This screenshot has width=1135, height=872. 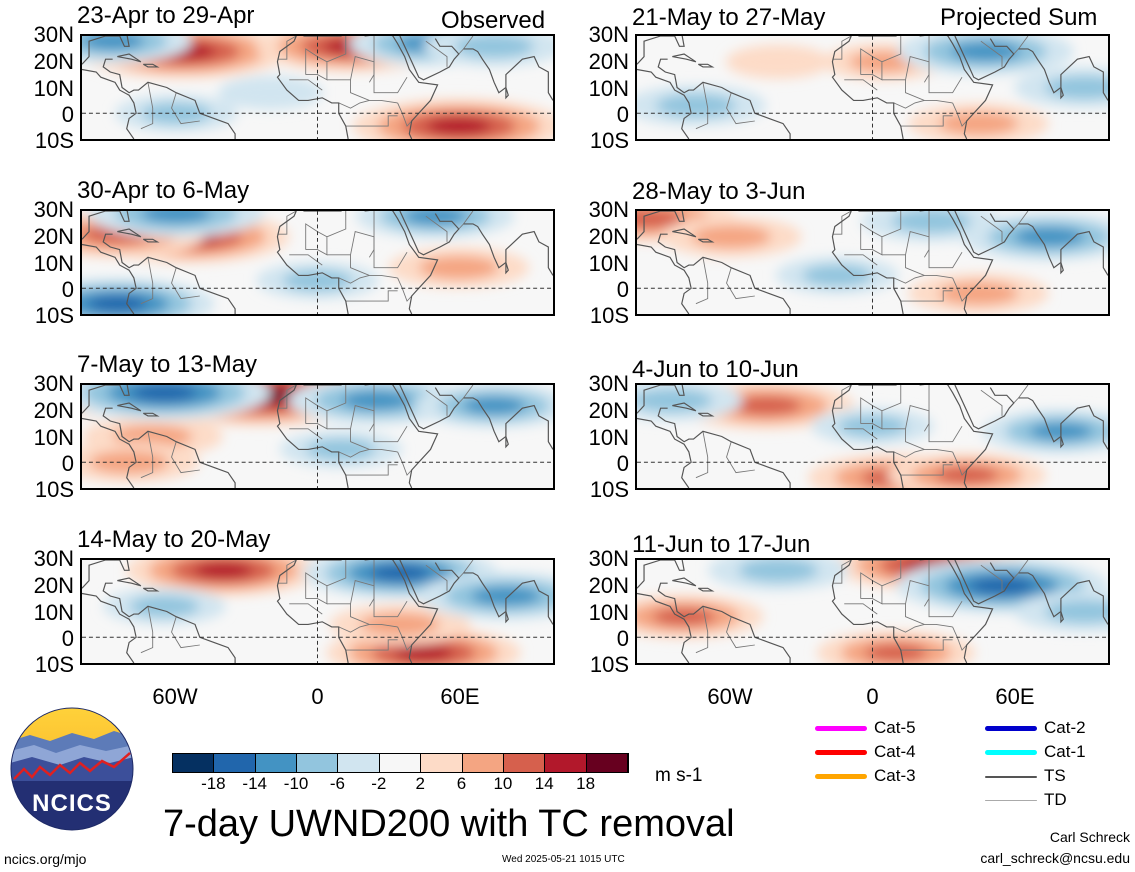 What do you see at coordinates (1055, 858) in the screenshot?
I see `footer-email: carl_schreck@ncsu.edu` at bounding box center [1055, 858].